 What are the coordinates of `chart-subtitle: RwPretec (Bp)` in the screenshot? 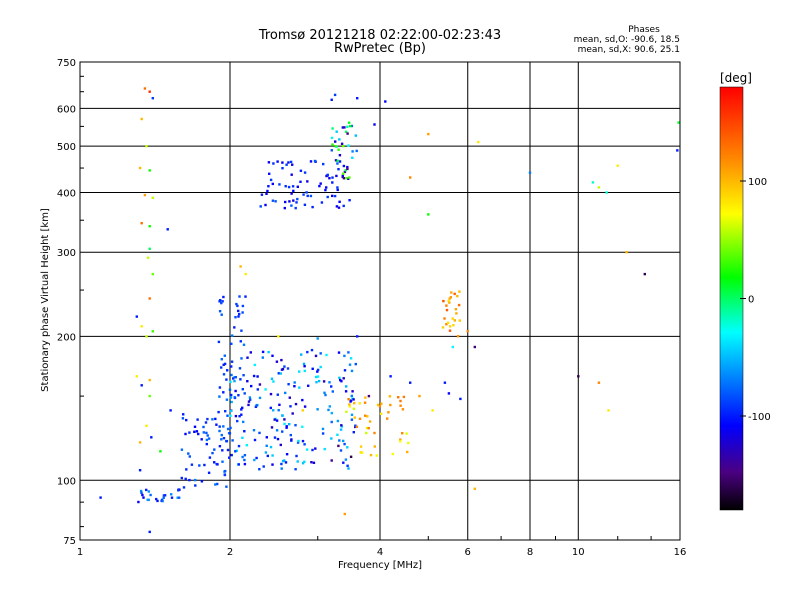 It's located at (380, 48).